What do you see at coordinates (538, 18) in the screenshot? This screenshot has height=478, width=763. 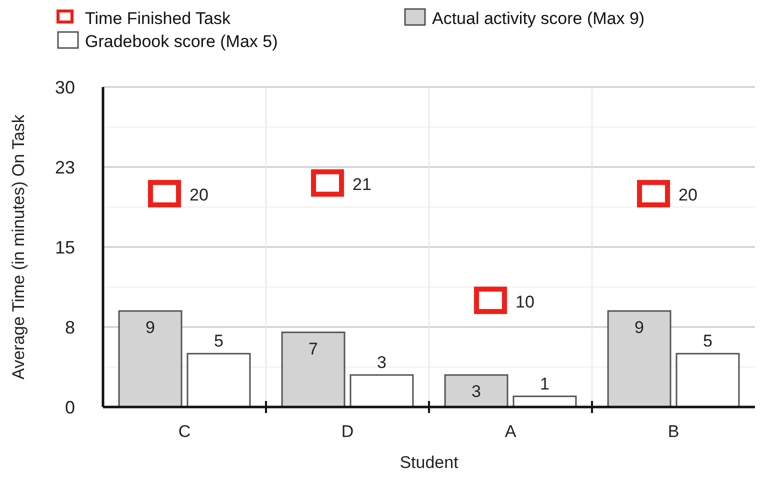 I see `legend-label: Actual activity score (Max 9)` at bounding box center [538, 18].